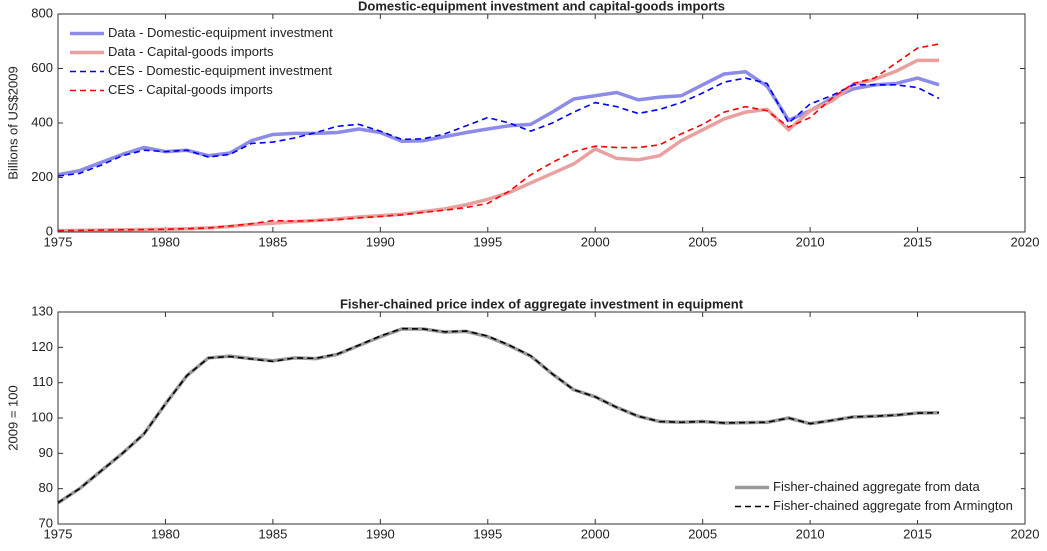 Image resolution: width=1047 pixels, height=551 pixels. Describe the element at coordinates (12, 122) in the screenshot. I see `y-axis-label: Billions of US$2009` at that location.